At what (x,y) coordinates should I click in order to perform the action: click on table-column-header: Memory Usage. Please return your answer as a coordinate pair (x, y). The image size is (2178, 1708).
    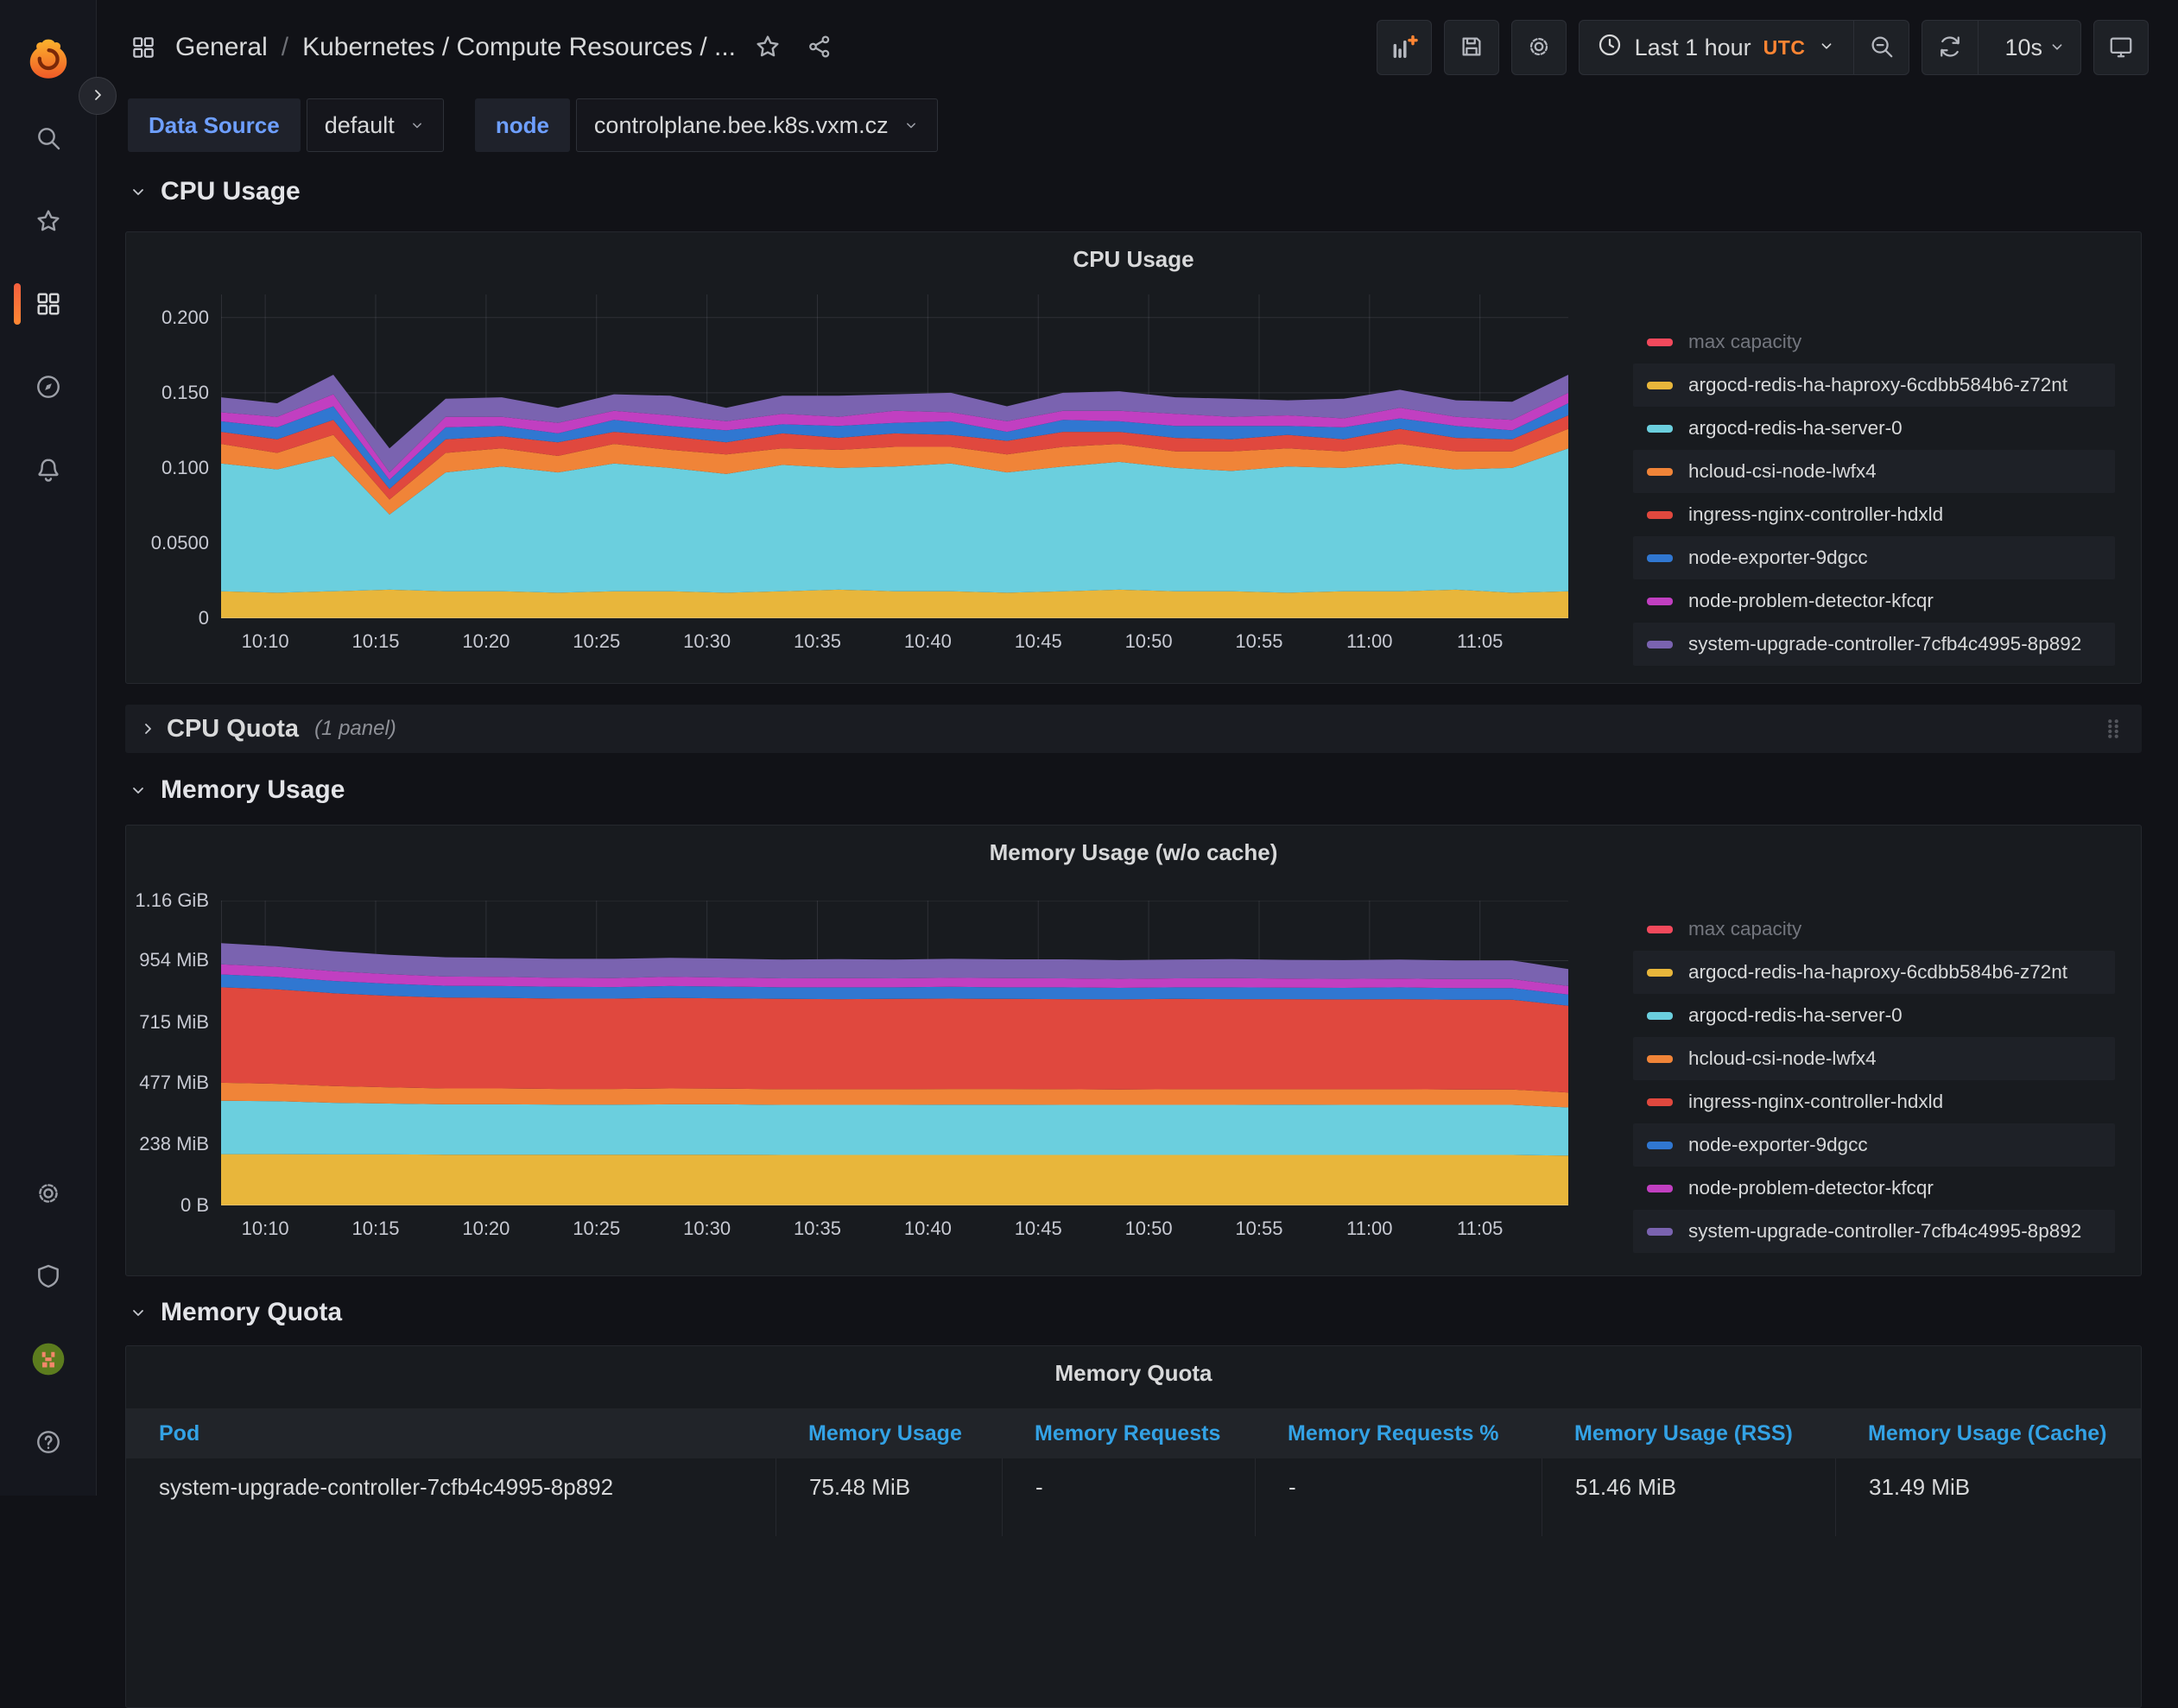
    Looking at the image, I should click on (885, 1432).